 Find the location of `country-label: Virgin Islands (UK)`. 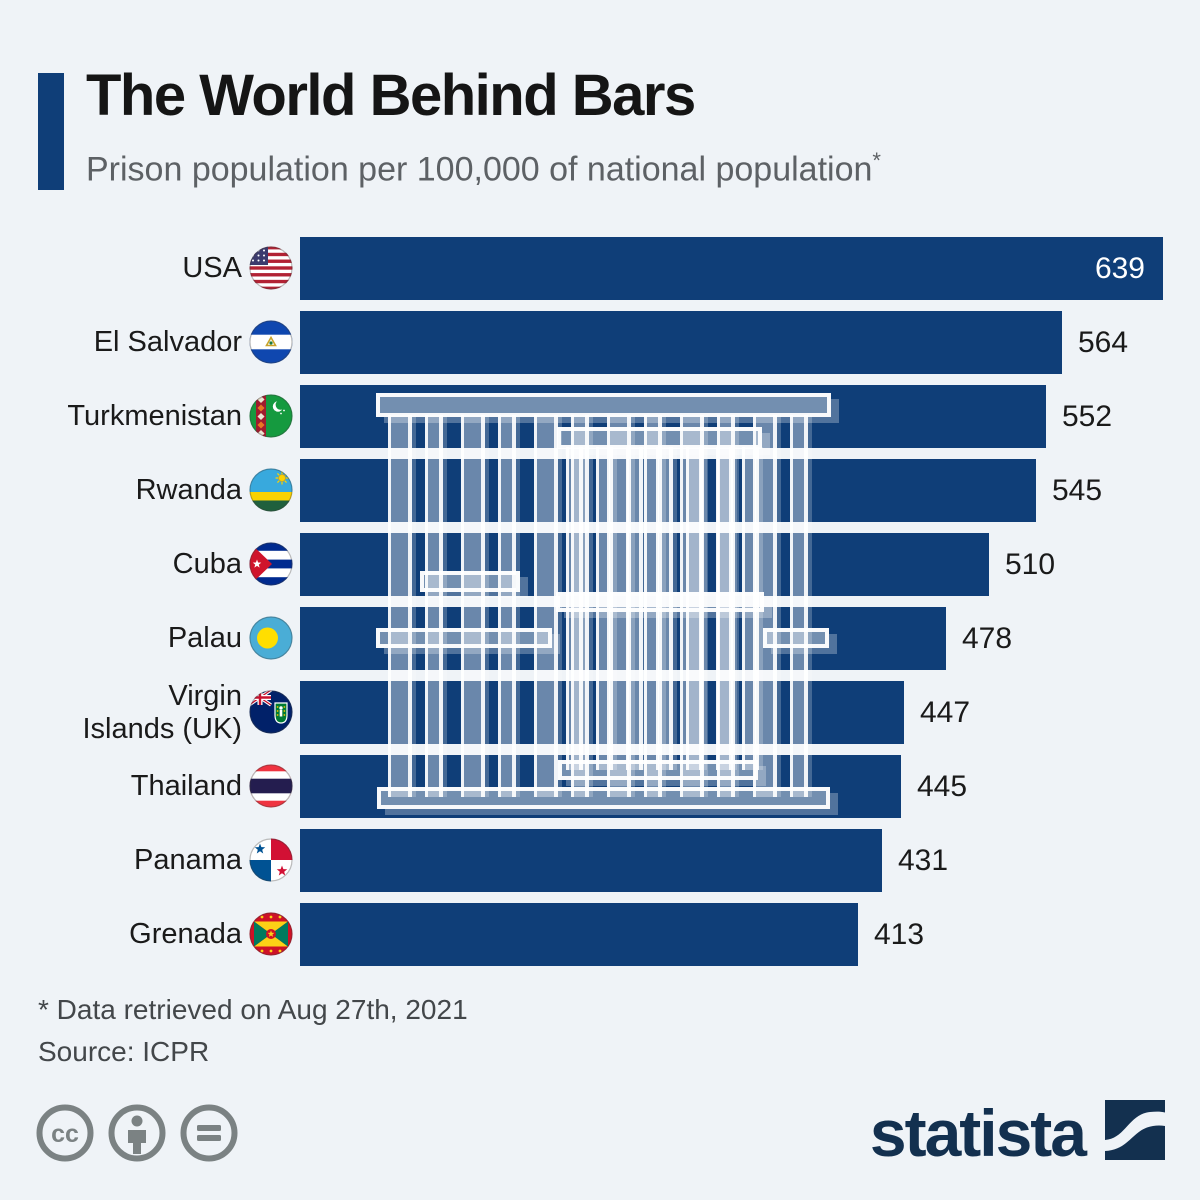

country-label: Virgin Islands (UK) is located at coordinates (162, 712).